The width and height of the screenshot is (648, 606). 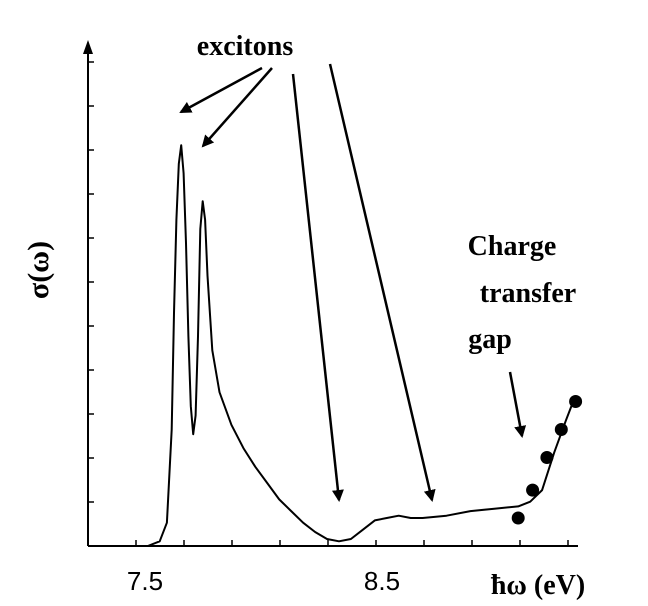 What do you see at coordinates (538, 585) in the screenshot?
I see `x-axis-label: ħω (eV)` at bounding box center [538, 585].